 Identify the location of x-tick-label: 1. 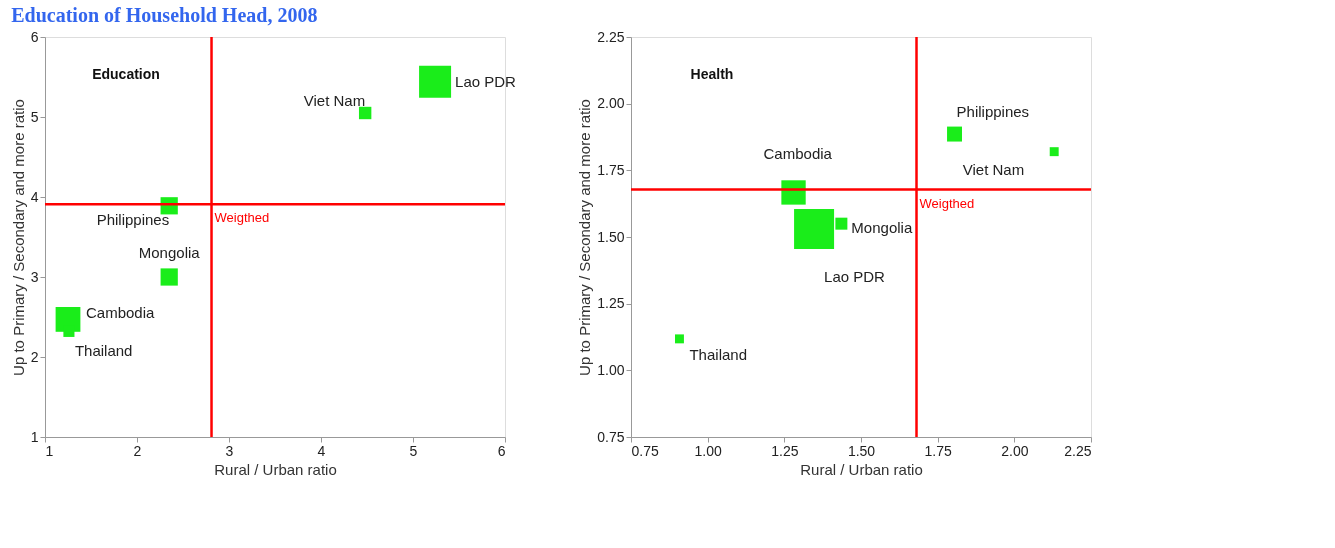
(49, 450).